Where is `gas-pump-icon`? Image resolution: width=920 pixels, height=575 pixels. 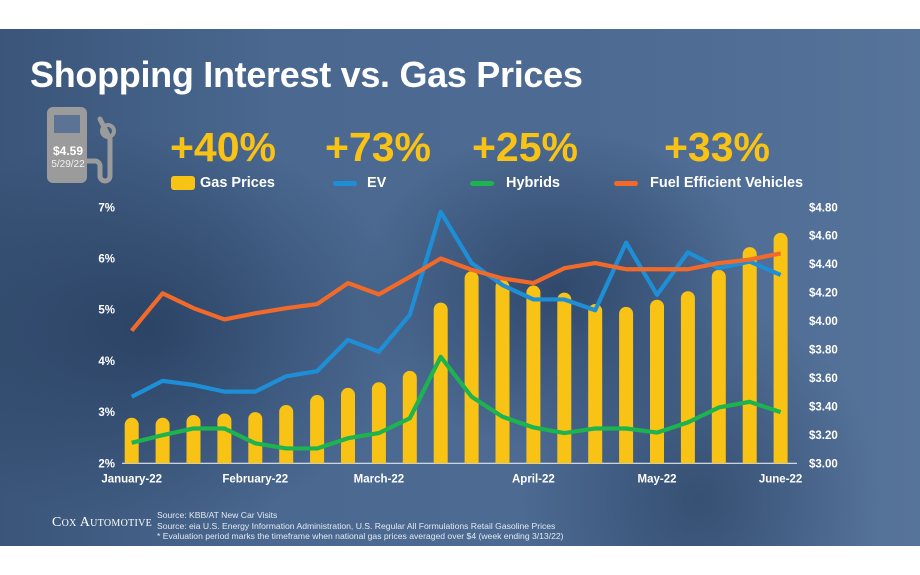
gas-pump-icon is located at coordinates (81, 145).